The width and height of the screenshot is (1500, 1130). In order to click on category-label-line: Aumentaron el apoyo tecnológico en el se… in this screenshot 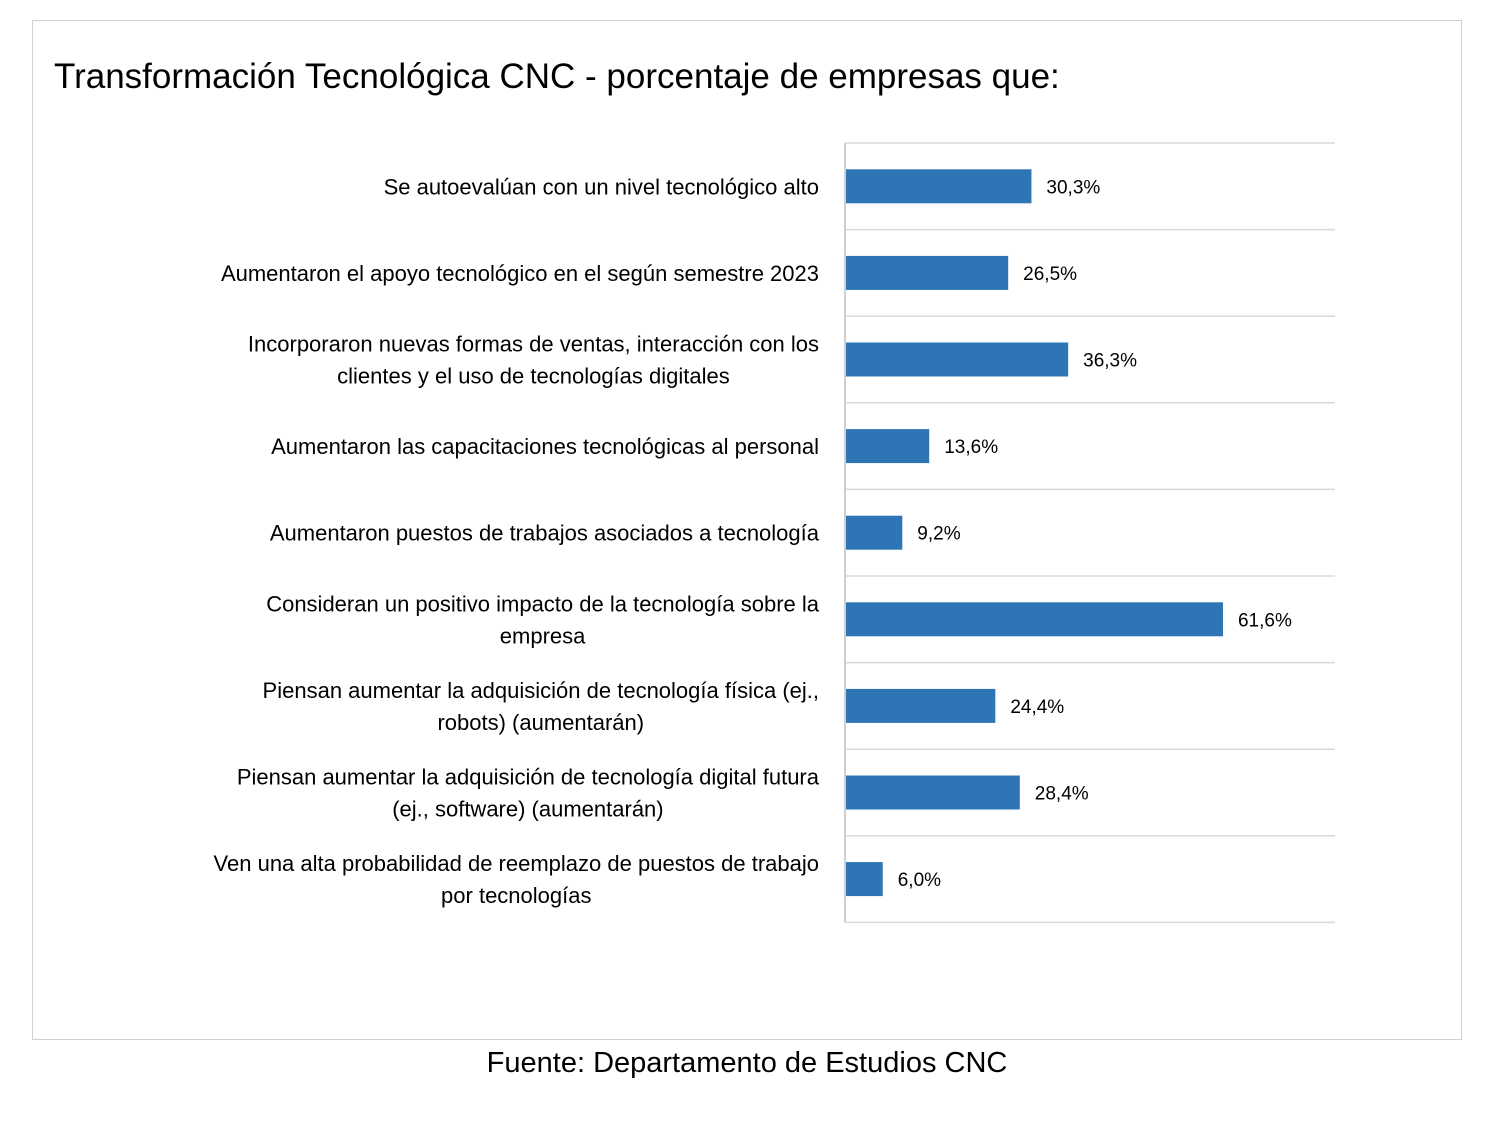, I will do `click(520, 273)`.